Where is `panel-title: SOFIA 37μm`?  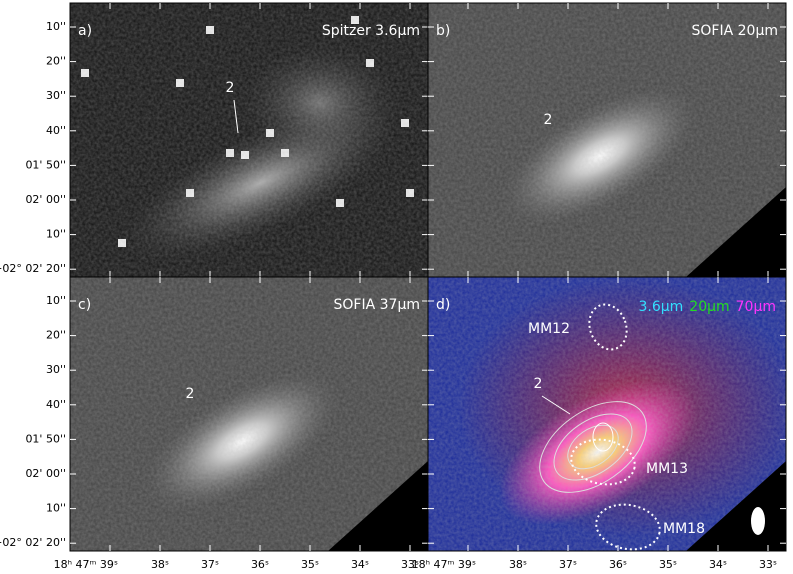 panel-title: SOFIA 37μm is located at coordinates (377, 305).